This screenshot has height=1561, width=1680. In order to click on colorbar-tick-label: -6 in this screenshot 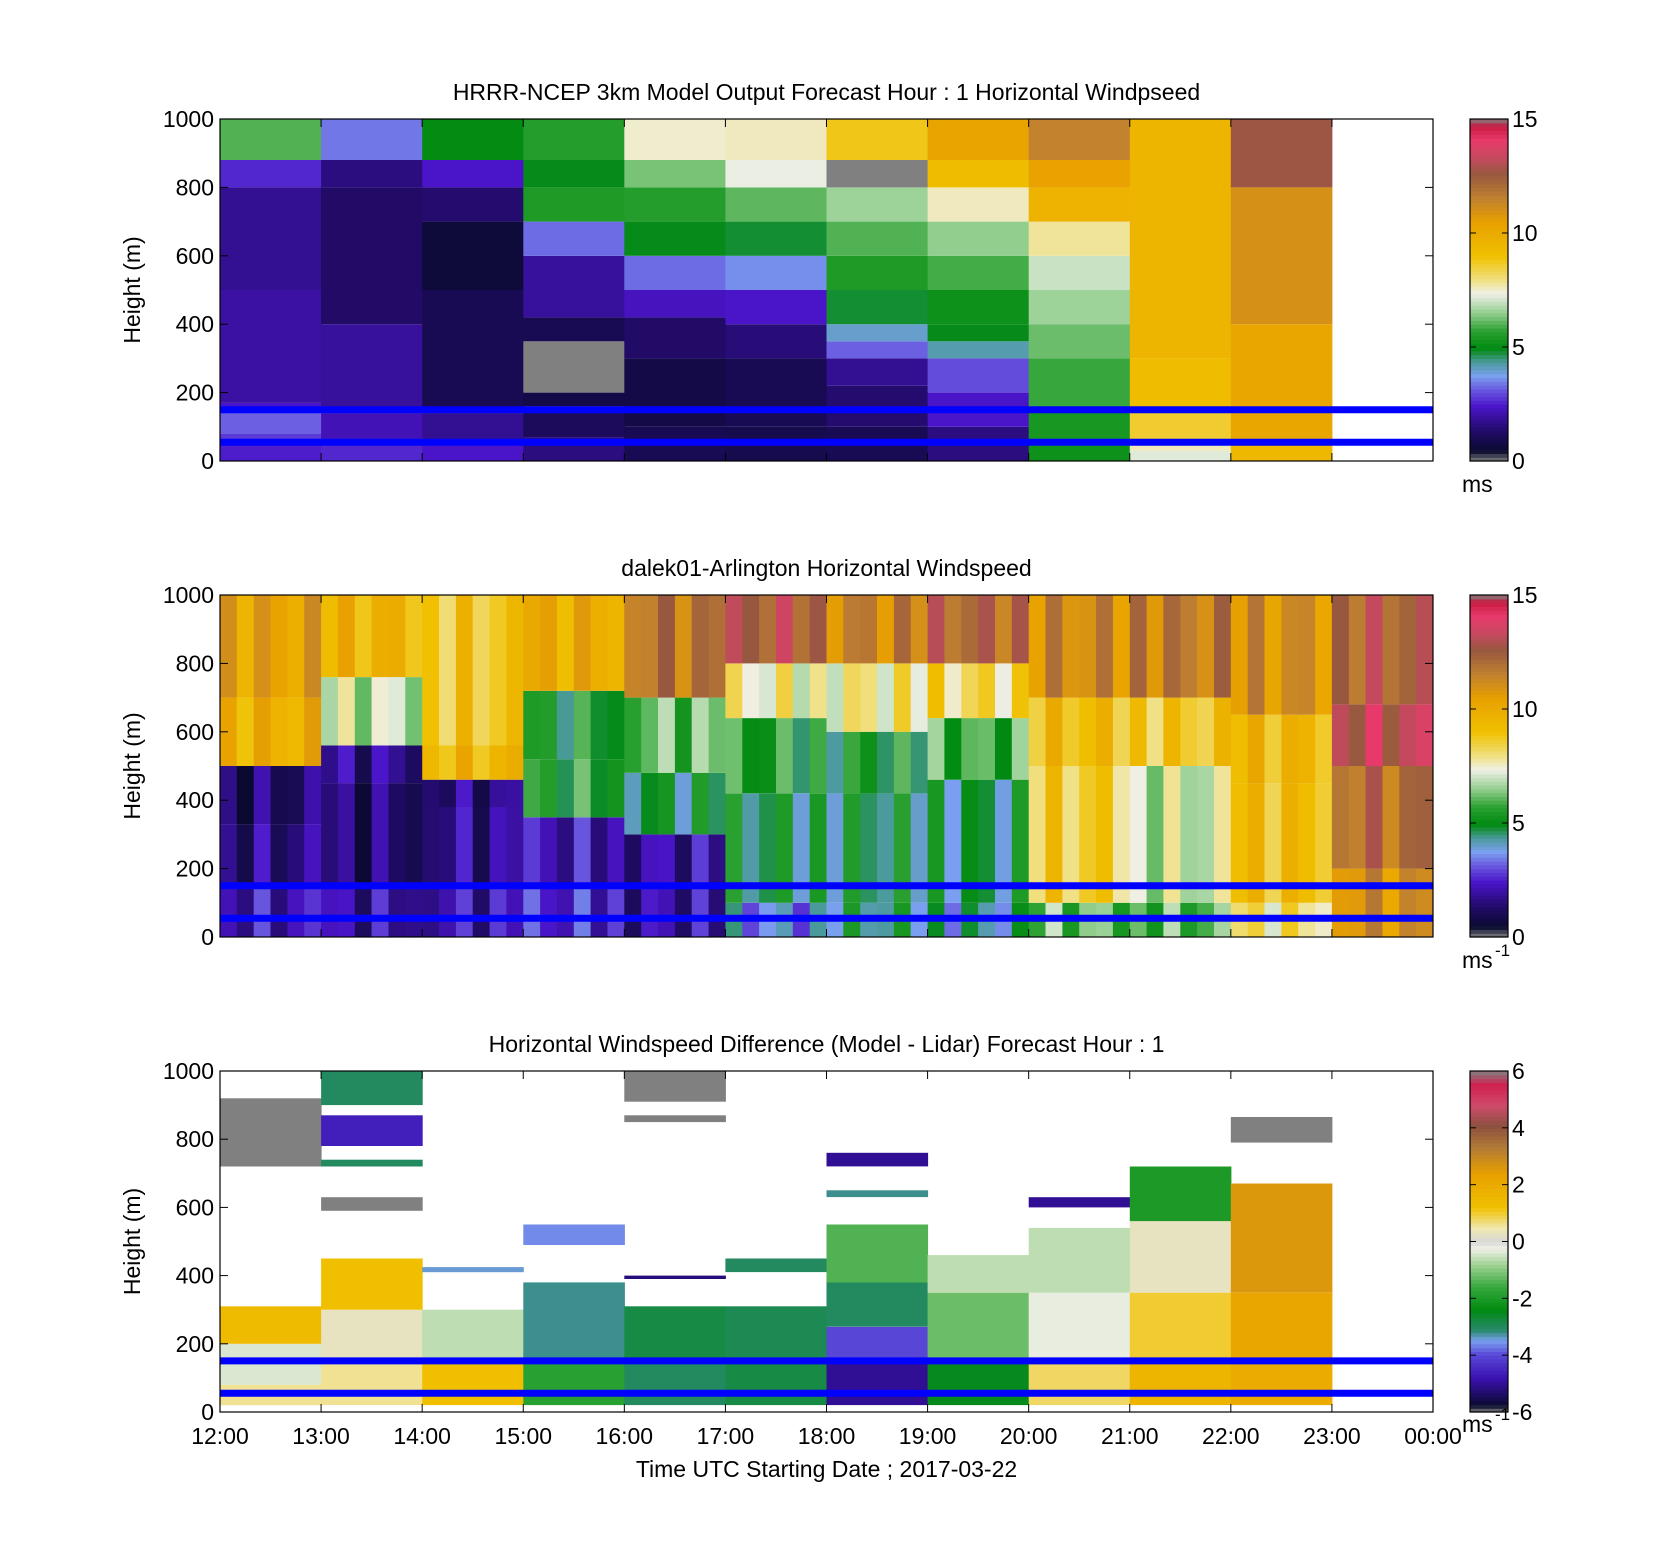, I will do `click(1522, 1412)`.